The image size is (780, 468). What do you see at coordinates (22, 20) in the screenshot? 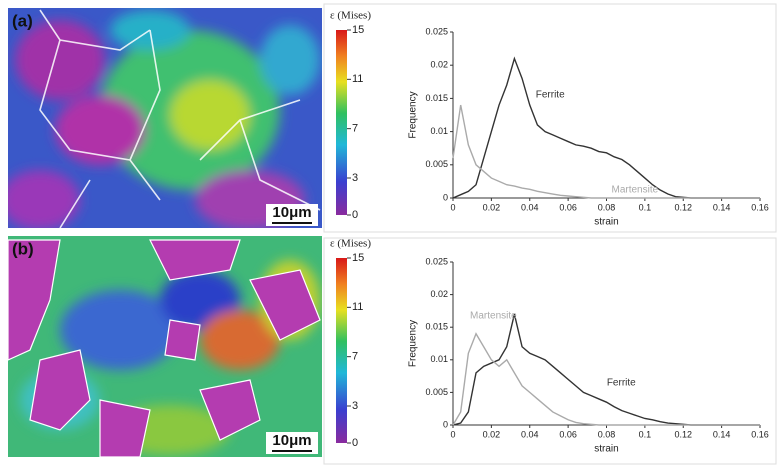
I see `panel-label: (a)` at bounding box center [22, 20].